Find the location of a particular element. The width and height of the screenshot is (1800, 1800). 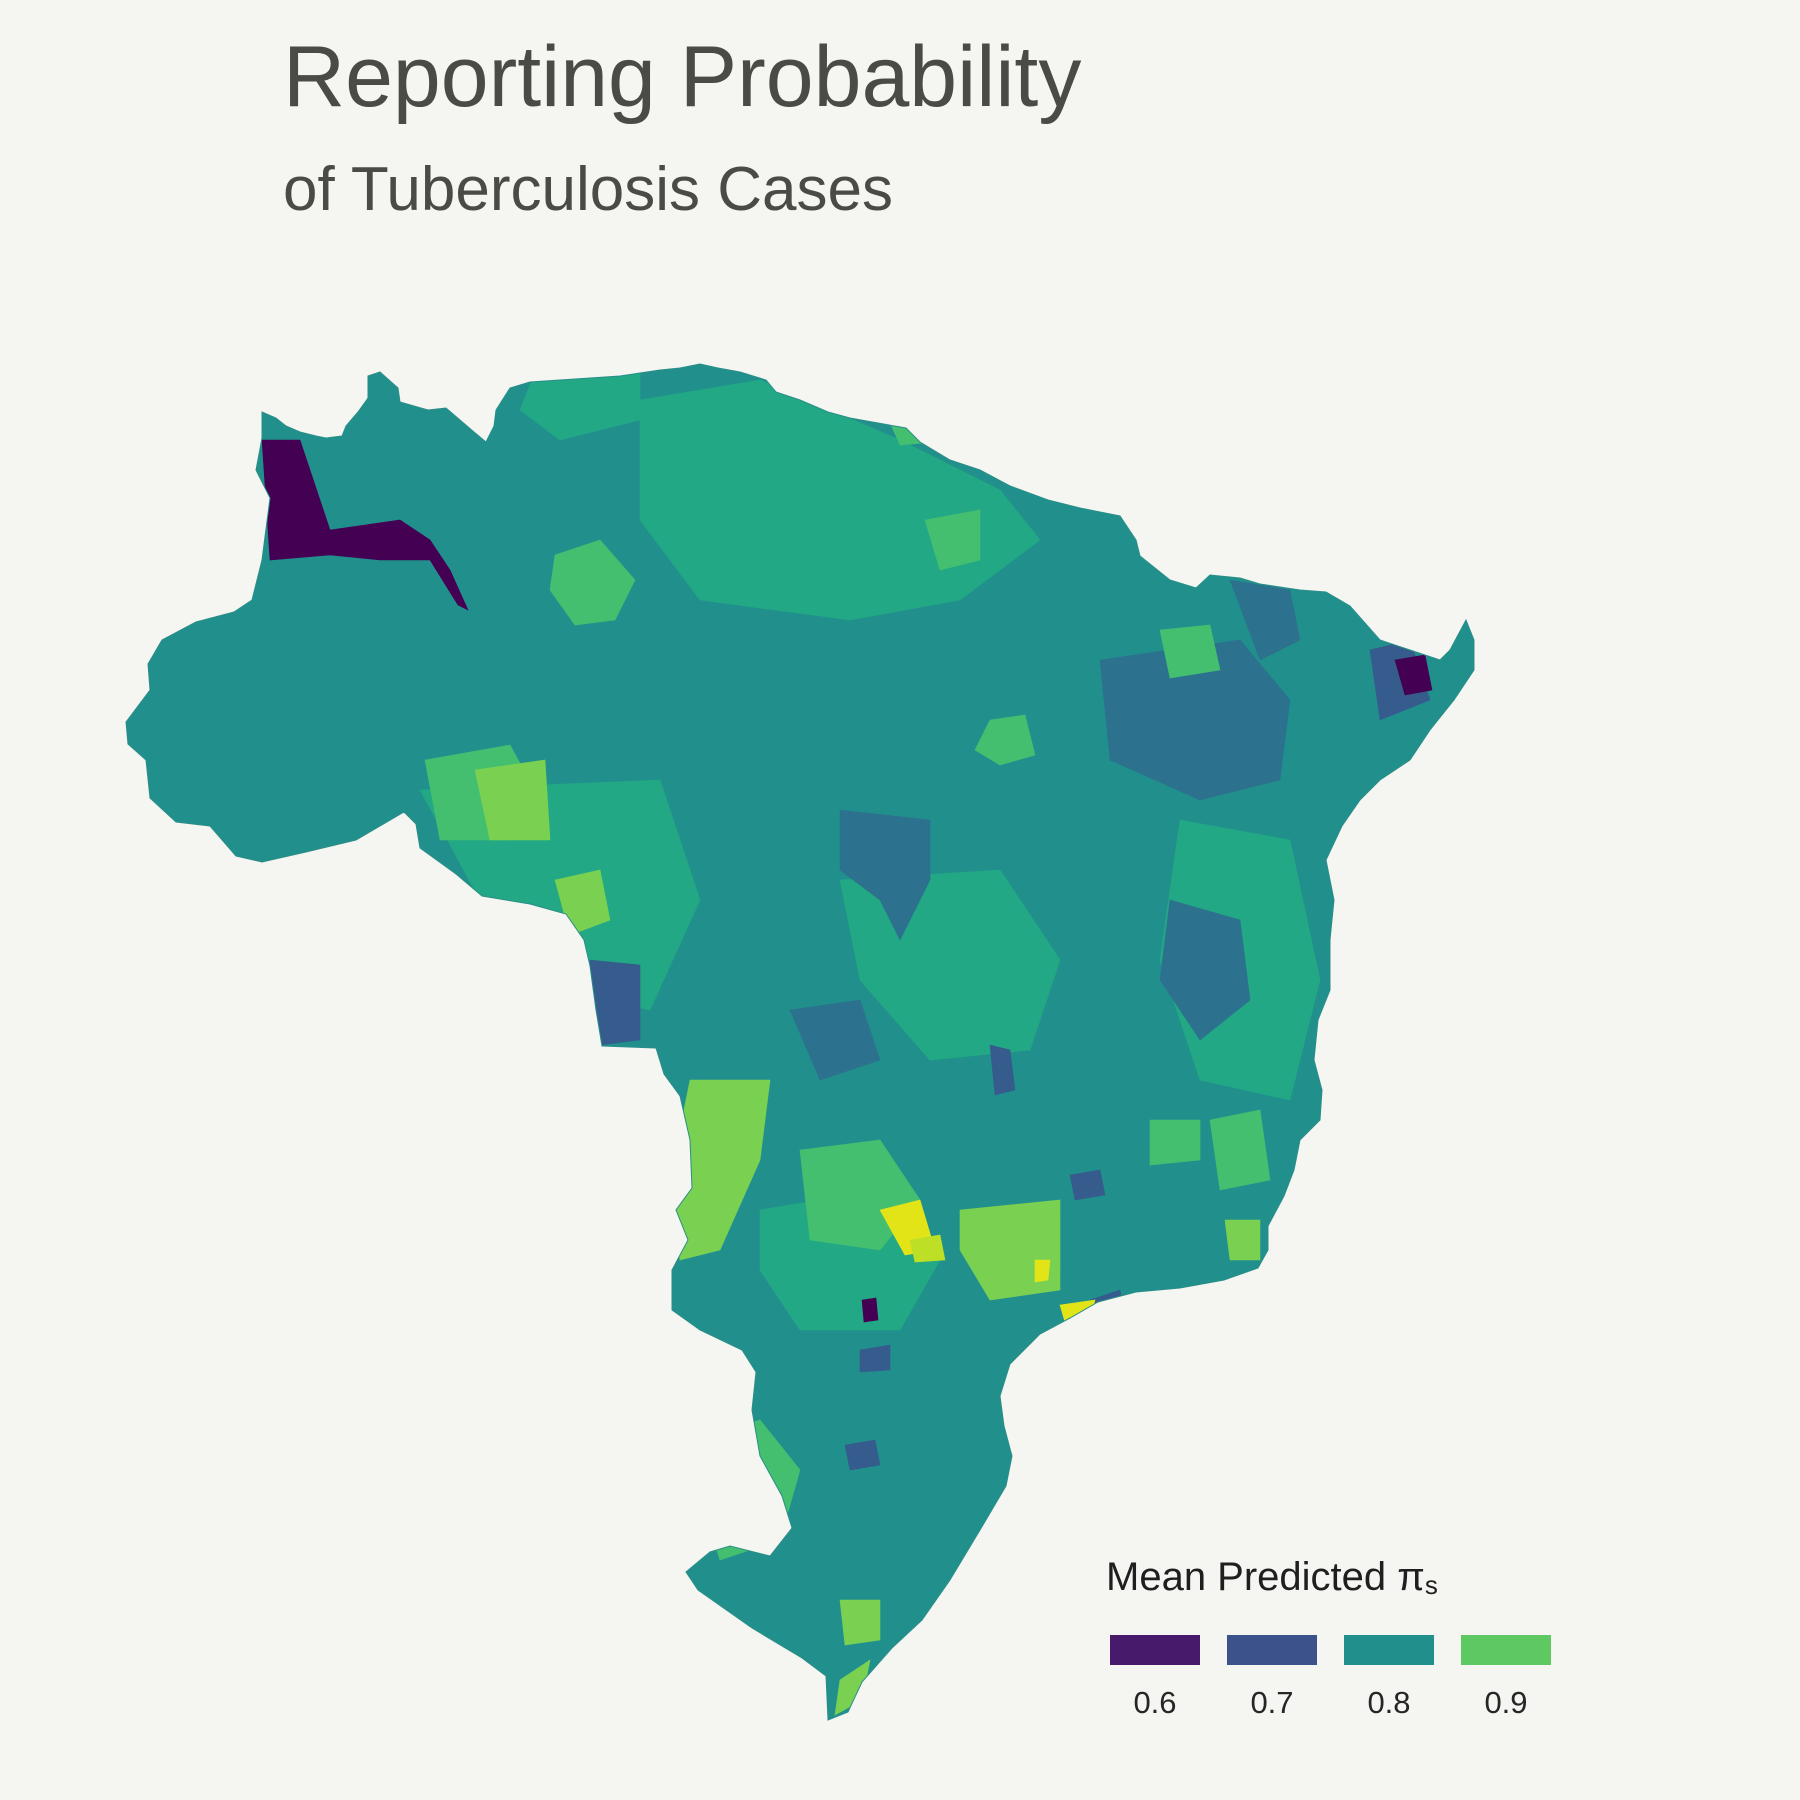

region-rondonia is located at coordinates (512, 800).